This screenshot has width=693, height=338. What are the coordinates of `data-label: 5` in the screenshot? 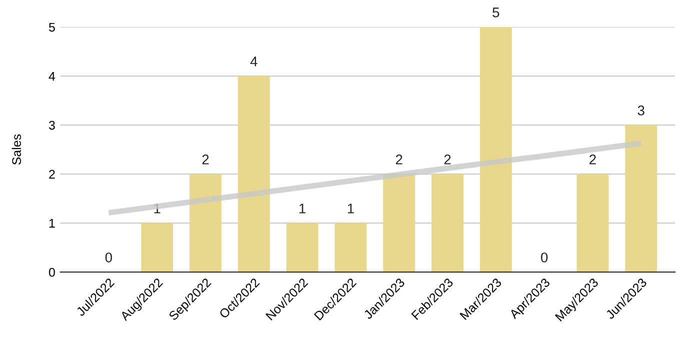 It's located at (496, 13).